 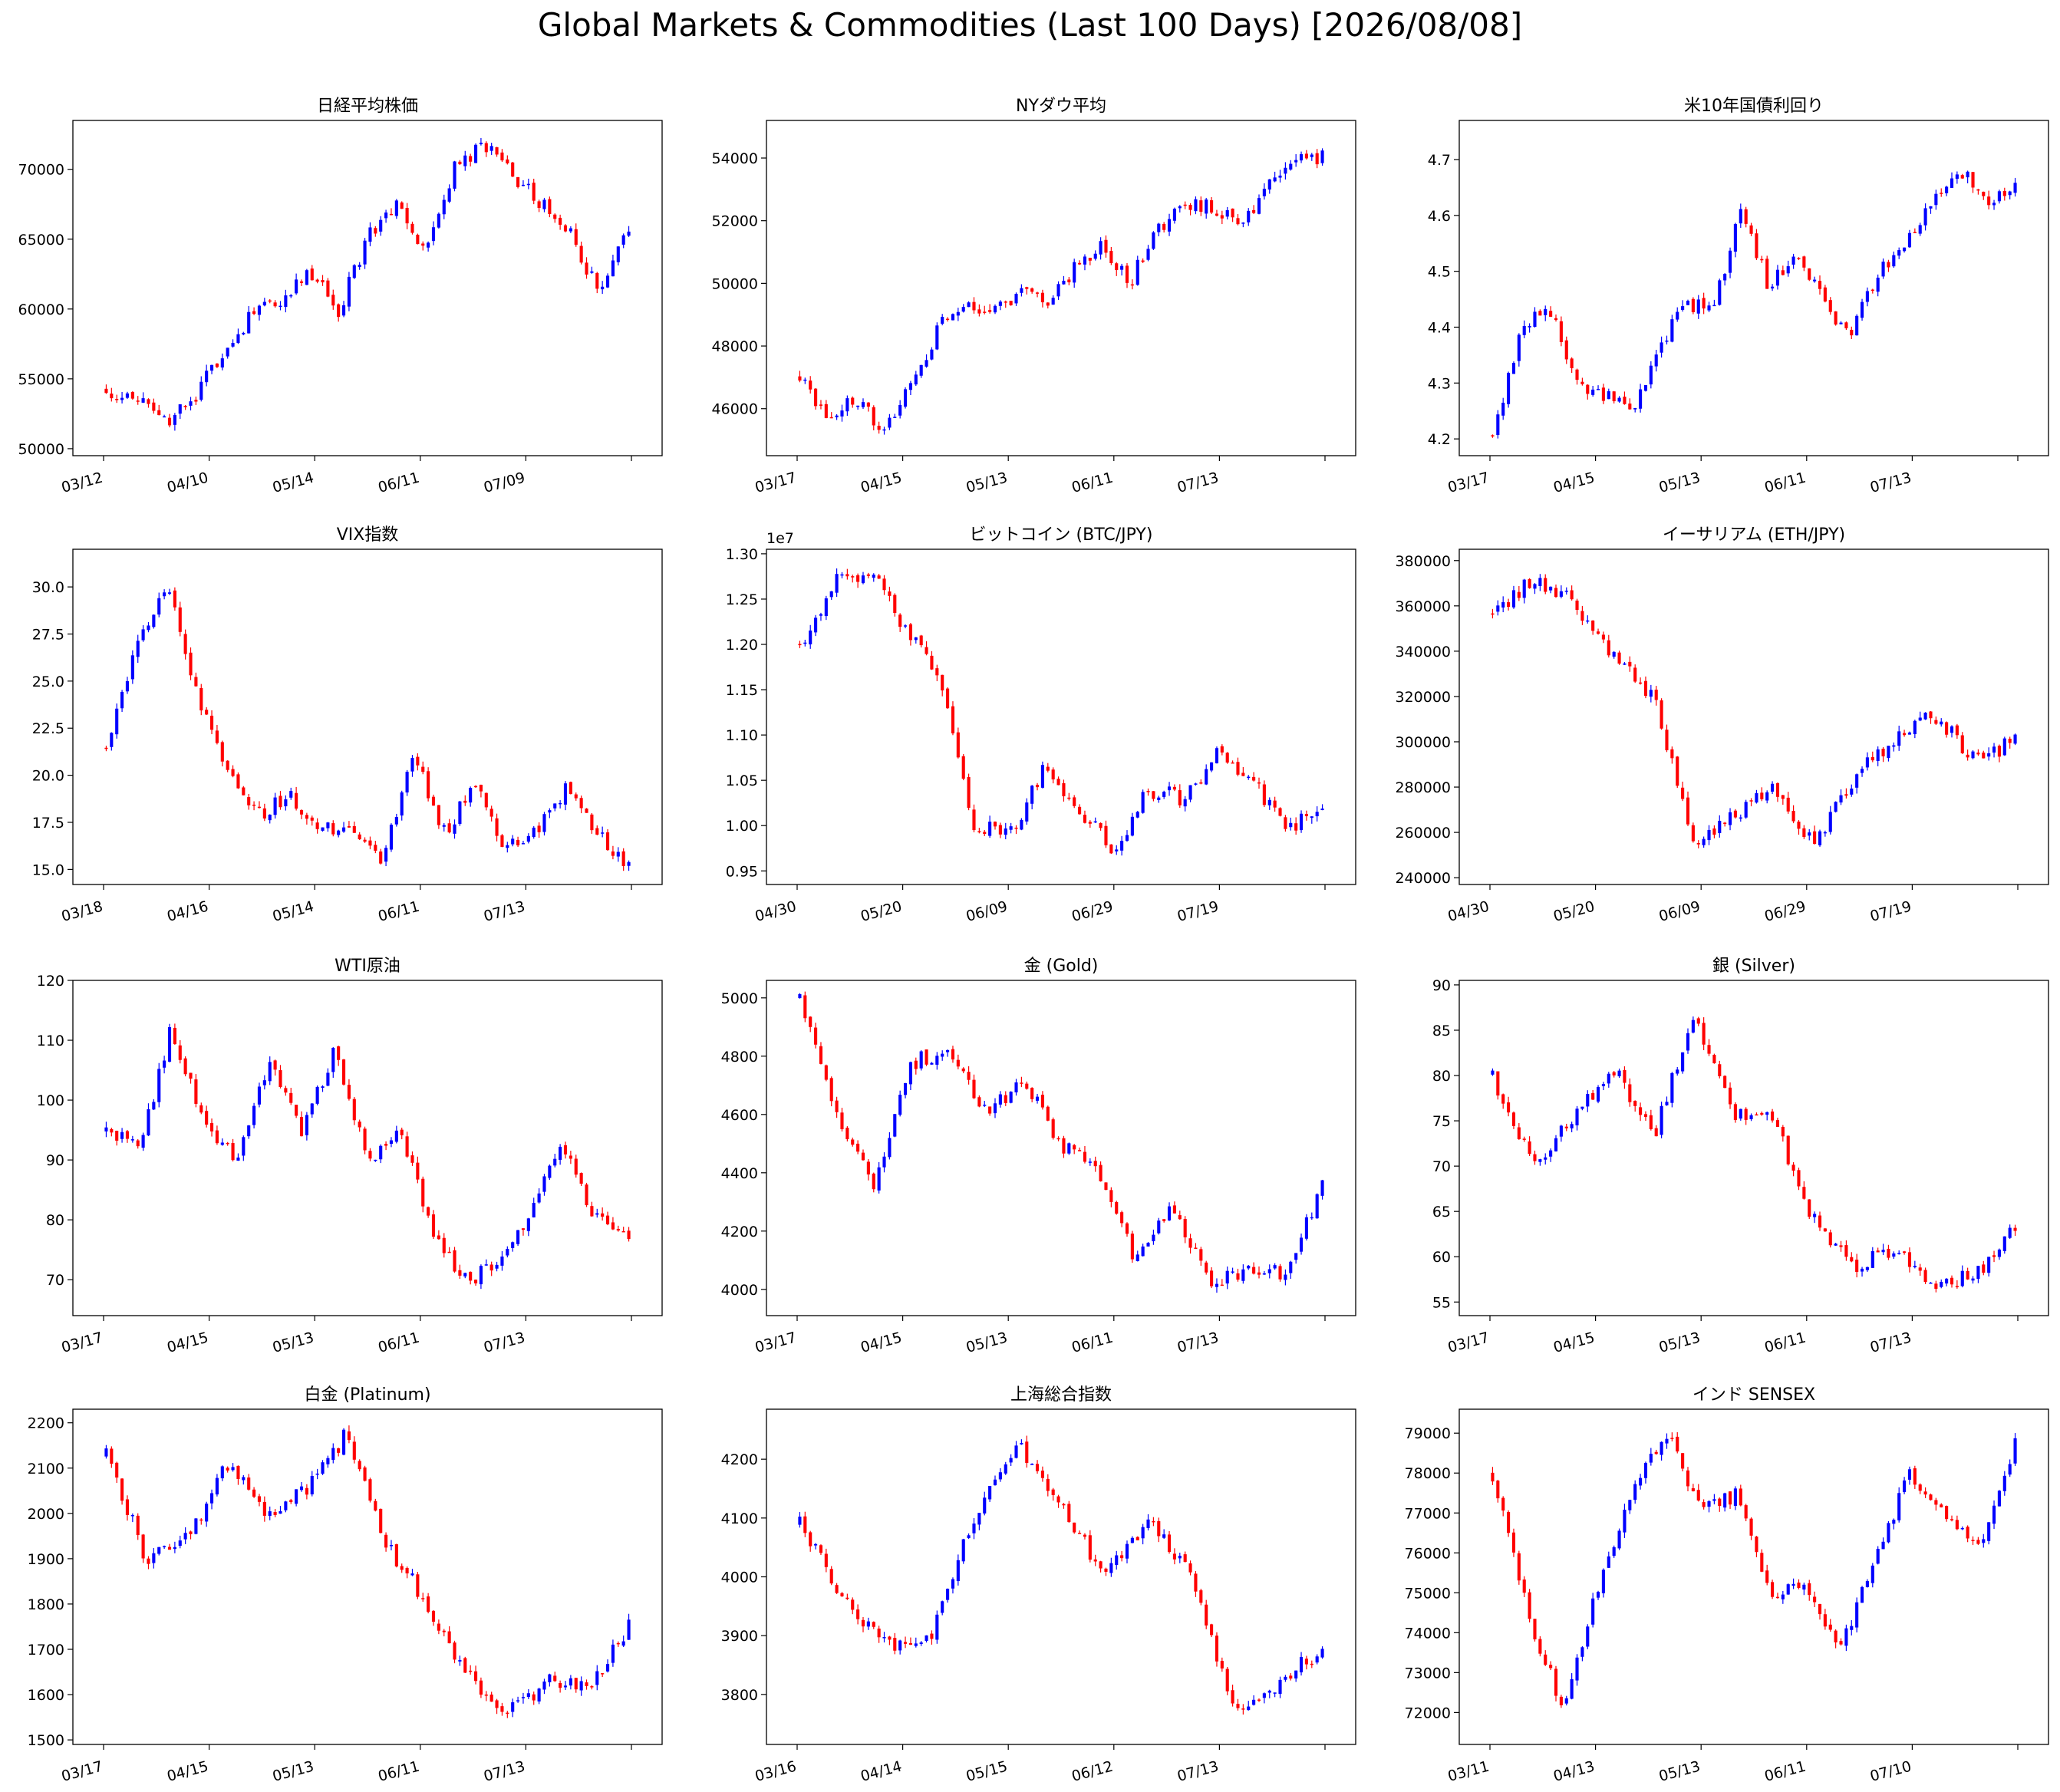 What do you see at coordinates (1423, 787) in the screenshot?
I see `y-tick-label: 280000` at bounding box center [1423, 787].